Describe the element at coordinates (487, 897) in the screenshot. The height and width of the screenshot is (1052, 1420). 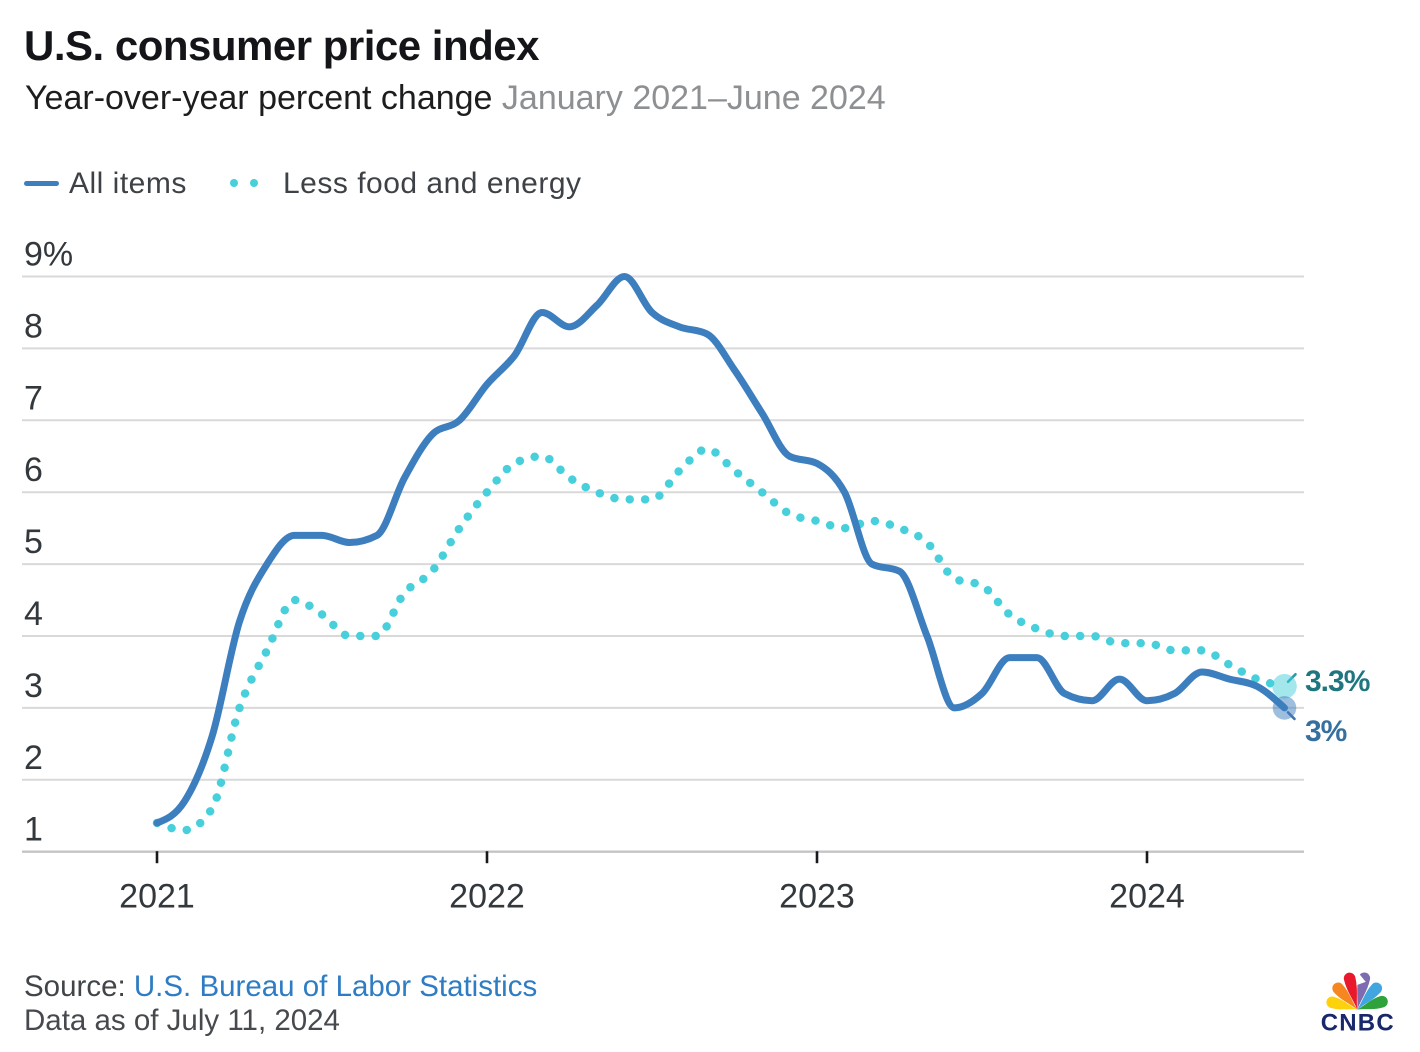
I see `svg-text: 2022` at that location.